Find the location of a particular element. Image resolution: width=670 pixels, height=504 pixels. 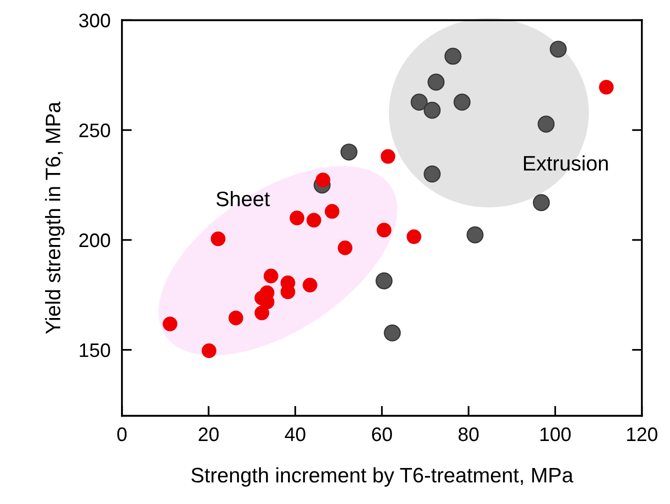

x-tick-label: 120 is located at coordinates (642, 434).